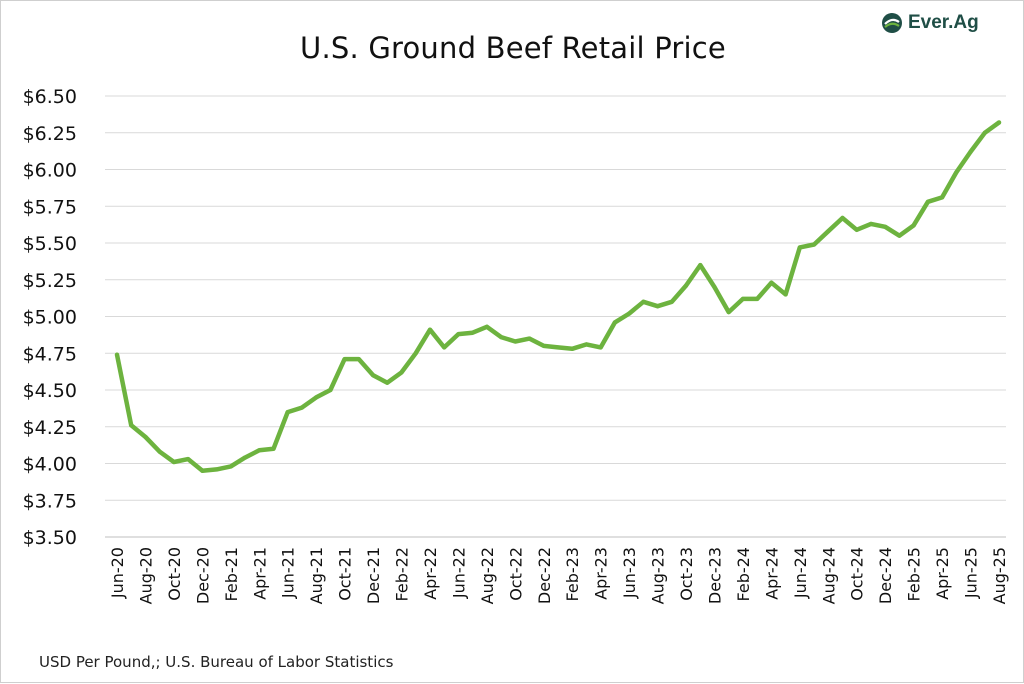 The image size is (1024, 684). Describe the element at coordinates (943, 22) in the screenshot. I see `brand-name: Ever.Ag` at that location.